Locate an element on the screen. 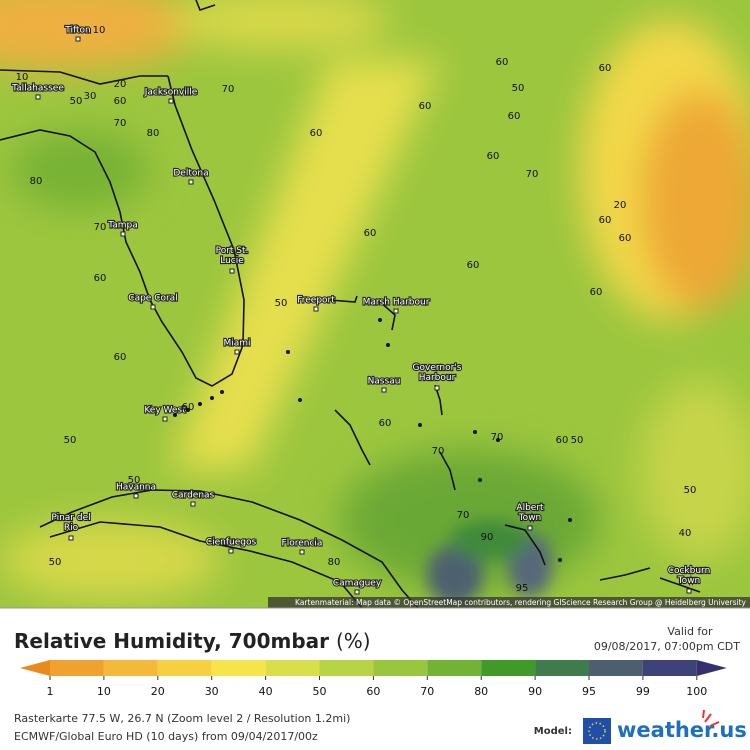 Image resolution: width=750 pixels, height=750 pixels. city-label: Albert Town is located at coordinates (530, 513).